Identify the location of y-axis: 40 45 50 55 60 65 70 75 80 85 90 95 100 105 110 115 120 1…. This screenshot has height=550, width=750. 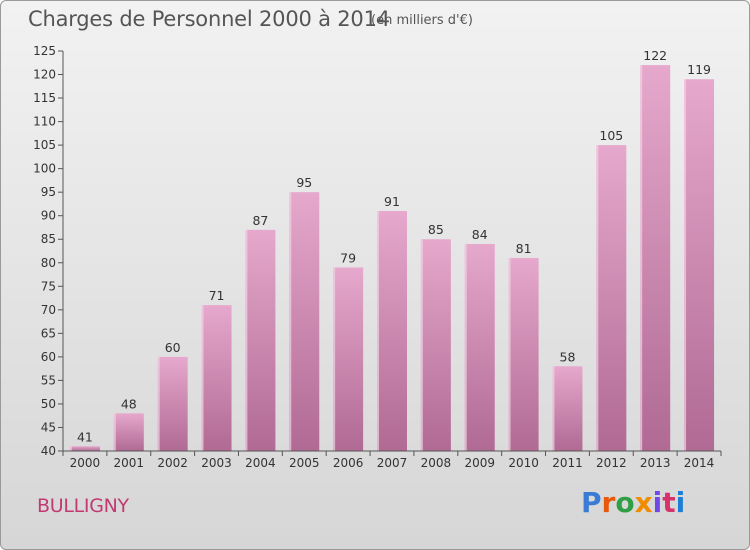
(48, 251).